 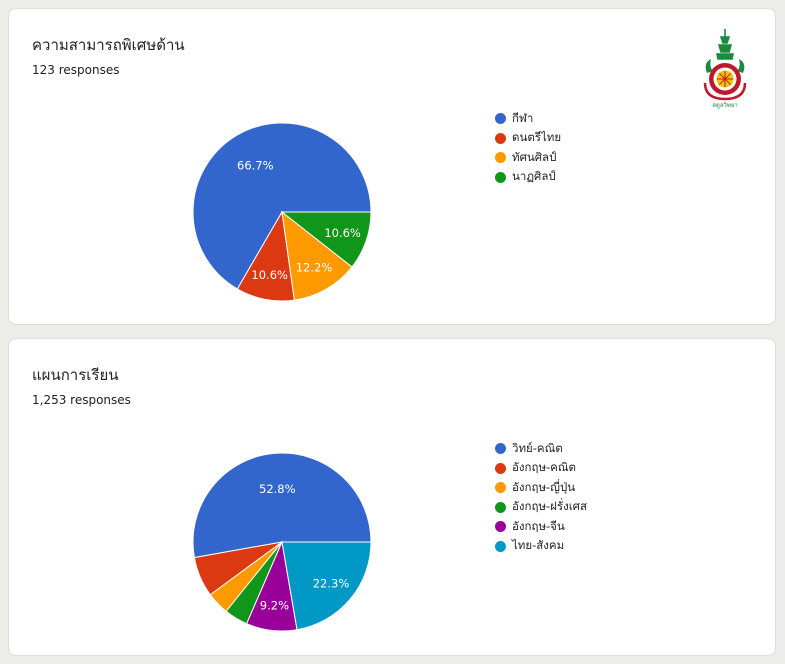 I want to click on legend-label: วิทย์-คณิต, so click(x=537, y=447).